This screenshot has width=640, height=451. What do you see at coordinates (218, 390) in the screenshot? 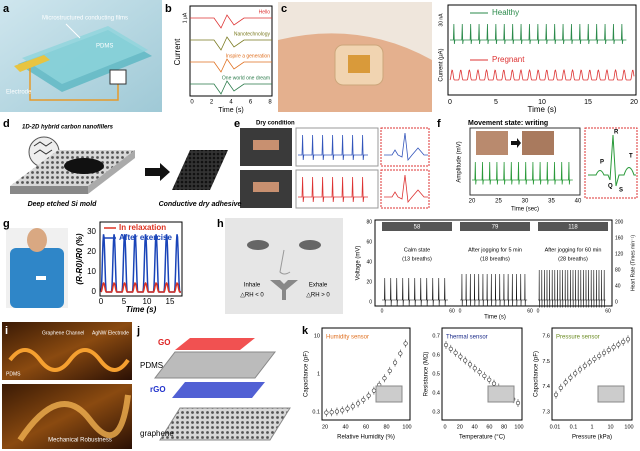
I see `rgo-layer` at bounding box center [218, 390].